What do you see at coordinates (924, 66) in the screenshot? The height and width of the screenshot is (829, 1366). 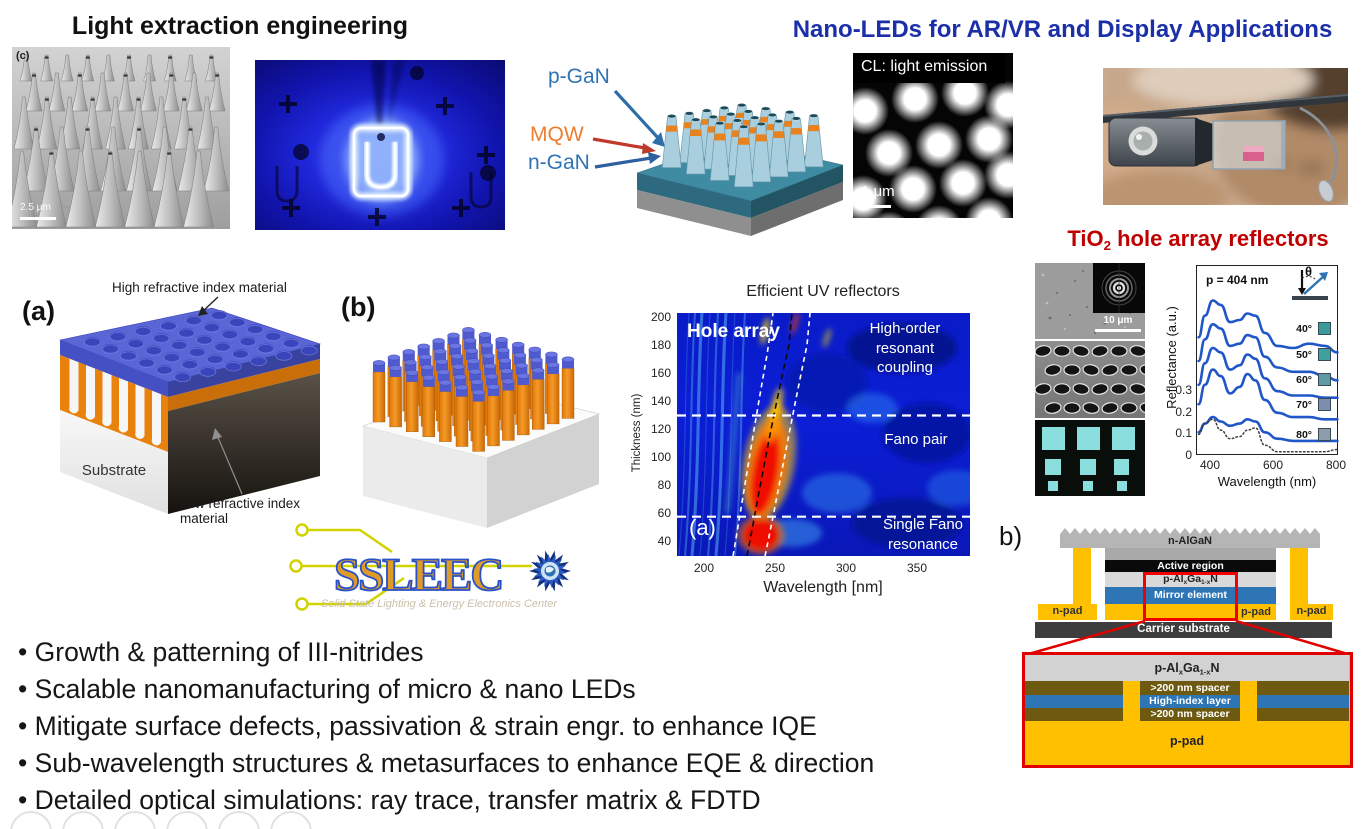 I see `cl-caption: CL: light emission` at bounding box center [924, 66].